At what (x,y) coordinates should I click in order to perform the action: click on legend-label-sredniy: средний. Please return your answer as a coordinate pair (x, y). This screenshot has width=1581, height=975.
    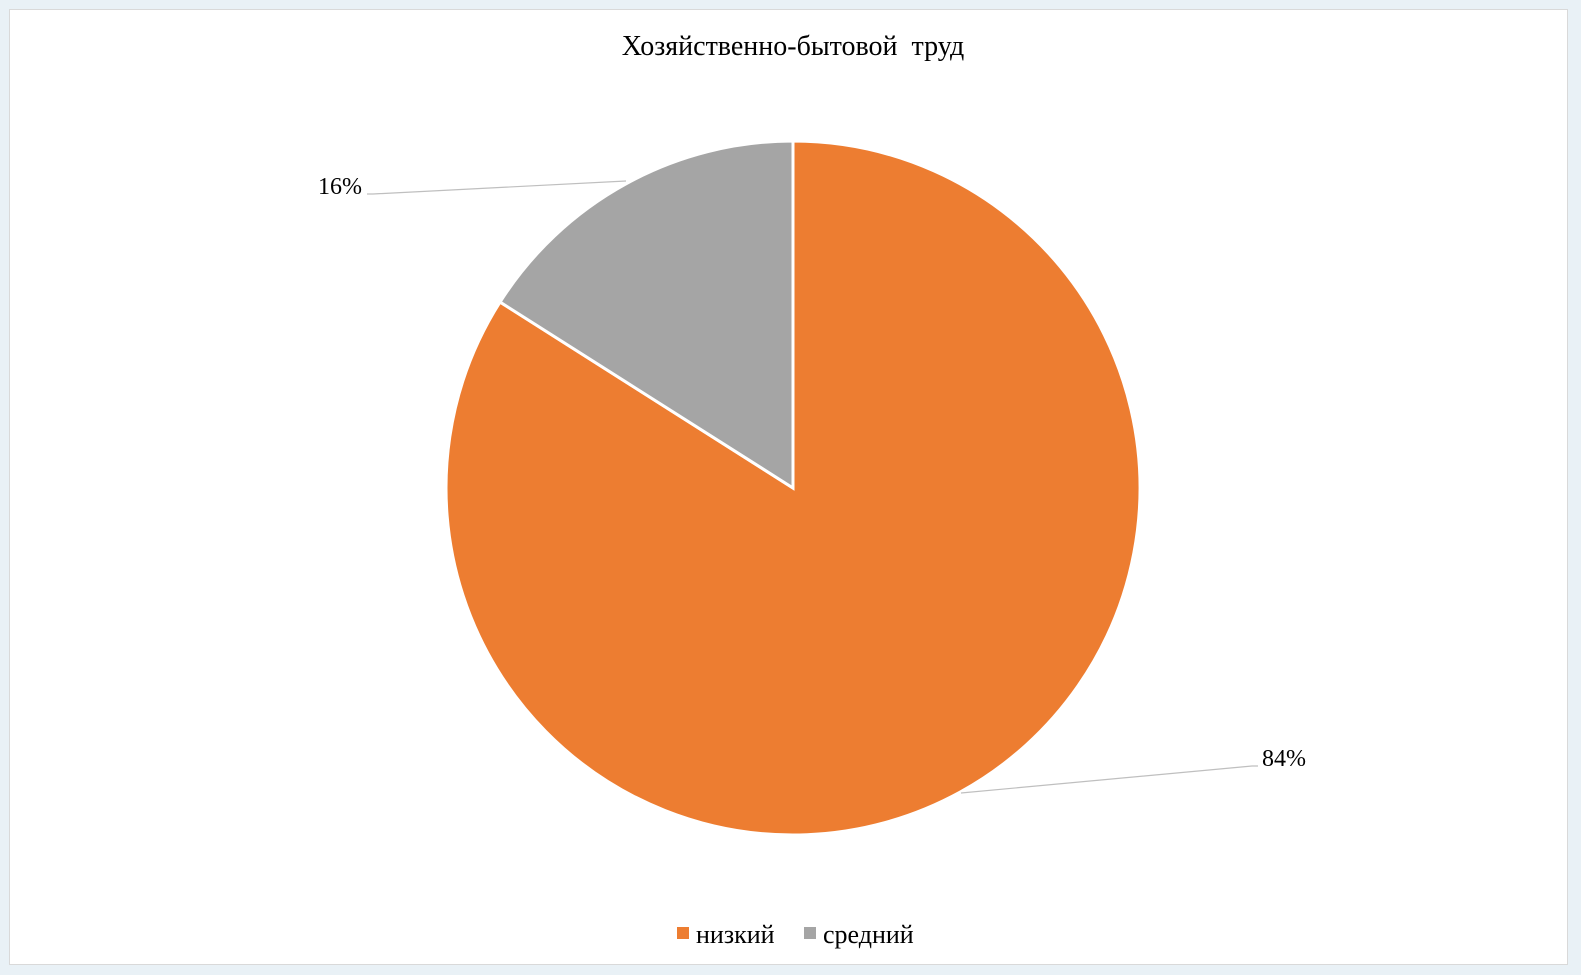
    Looking at the image, I should click on (868, 934).